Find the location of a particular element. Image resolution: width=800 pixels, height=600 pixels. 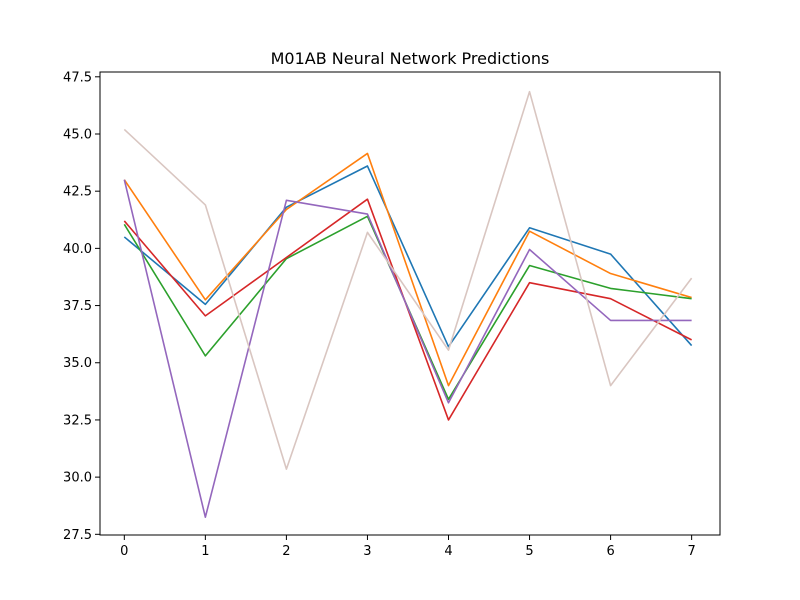

x-tick-label: 7 is located at coordinates (691, 551).